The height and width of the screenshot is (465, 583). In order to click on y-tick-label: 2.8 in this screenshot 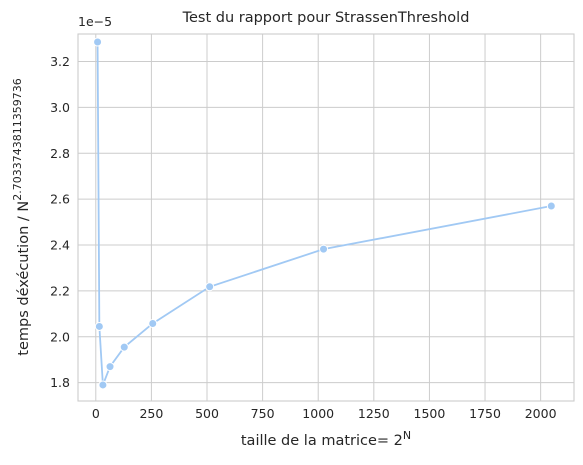, I will do `click(60, 153)`.